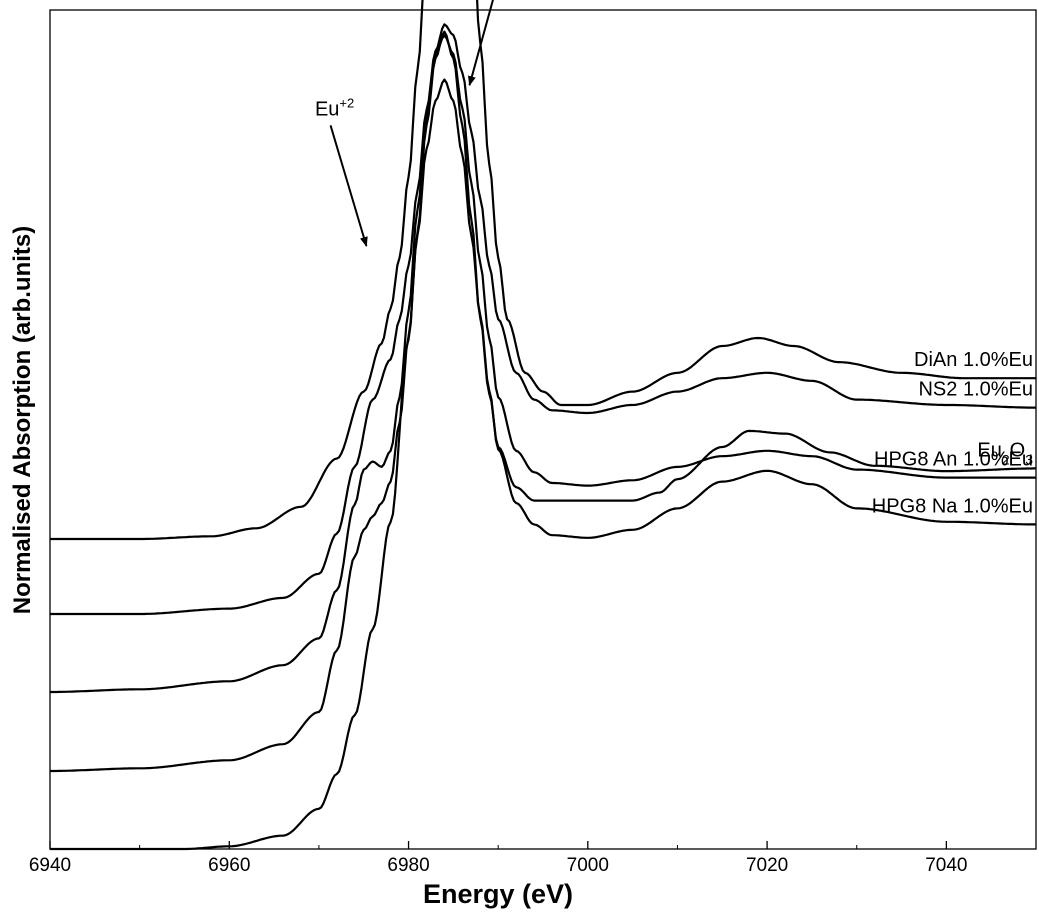 This screenshot has height=913, width=1039. Describe the element at coordinates (334, 107) in the screenshot. I see `annotation-label-1: Eu+2` at that location.